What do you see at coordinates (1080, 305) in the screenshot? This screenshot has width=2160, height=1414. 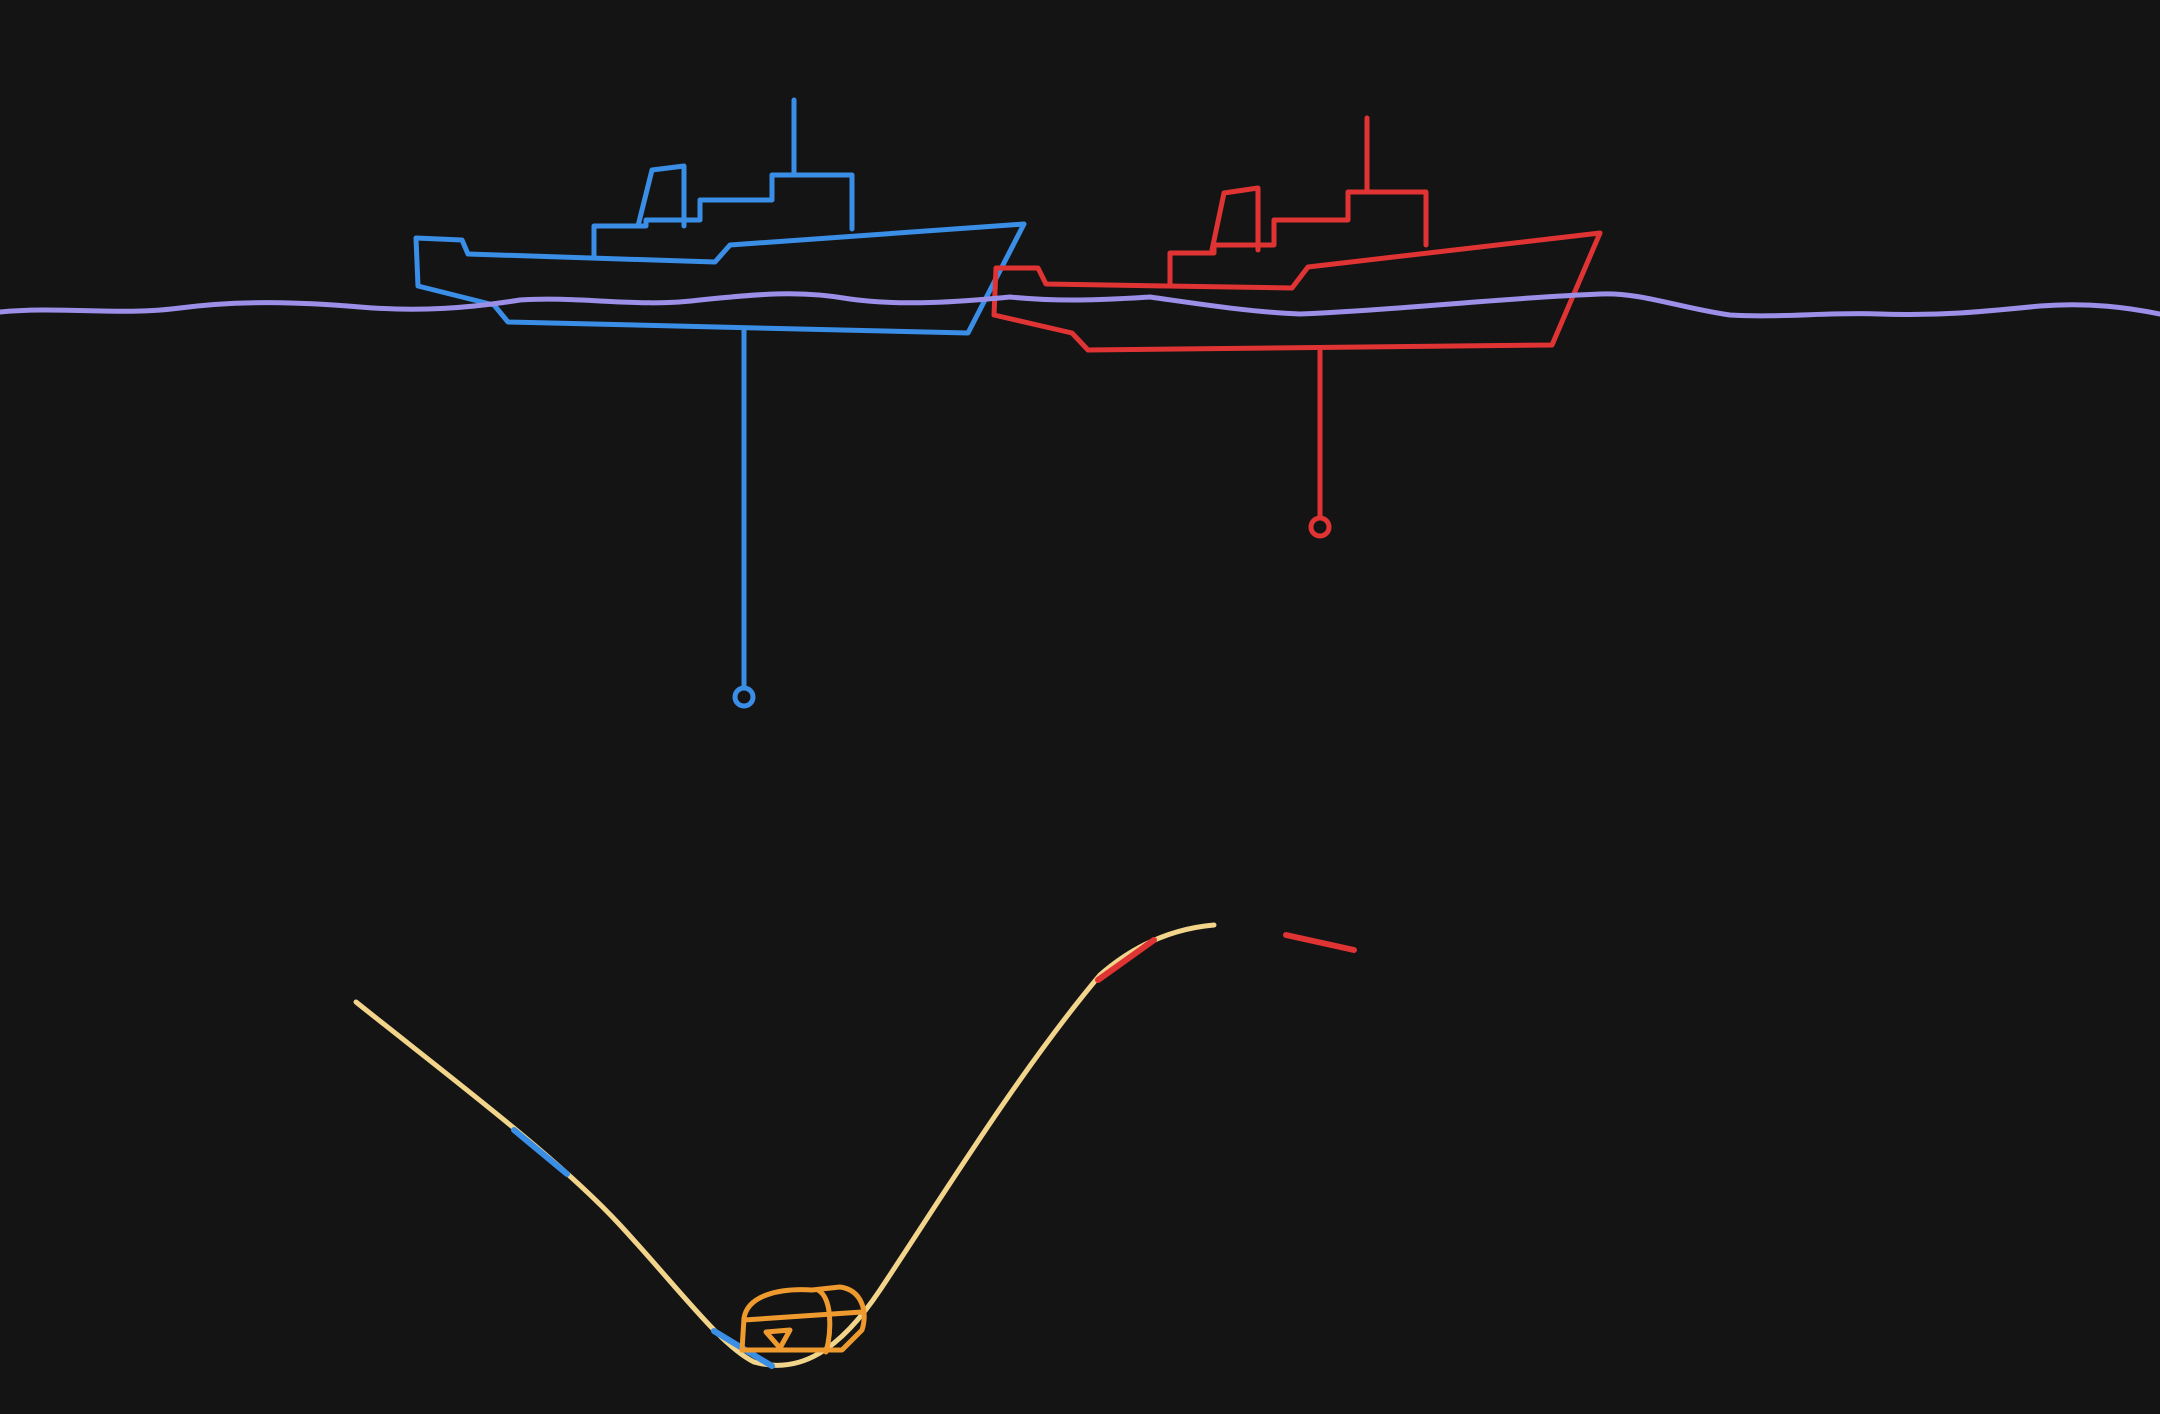 I see `water-surface-line` at bounding box center [1080, 305].